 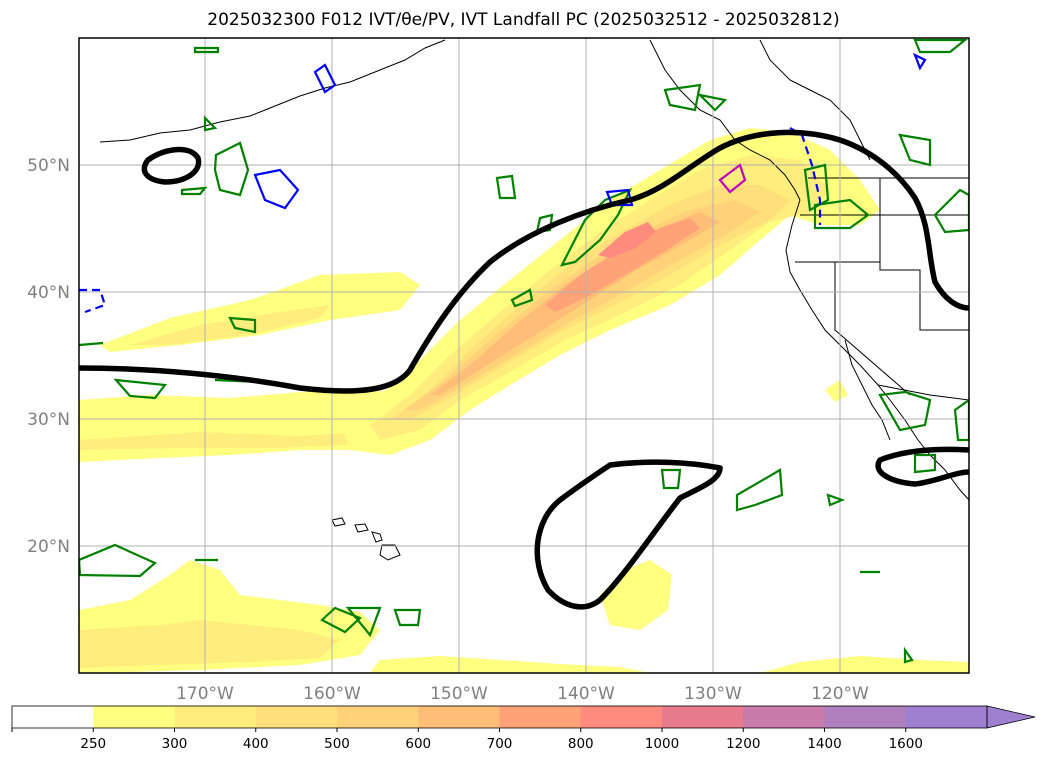 I want to click on theta-e-contour-closed-west, so click(x=171, y=165).